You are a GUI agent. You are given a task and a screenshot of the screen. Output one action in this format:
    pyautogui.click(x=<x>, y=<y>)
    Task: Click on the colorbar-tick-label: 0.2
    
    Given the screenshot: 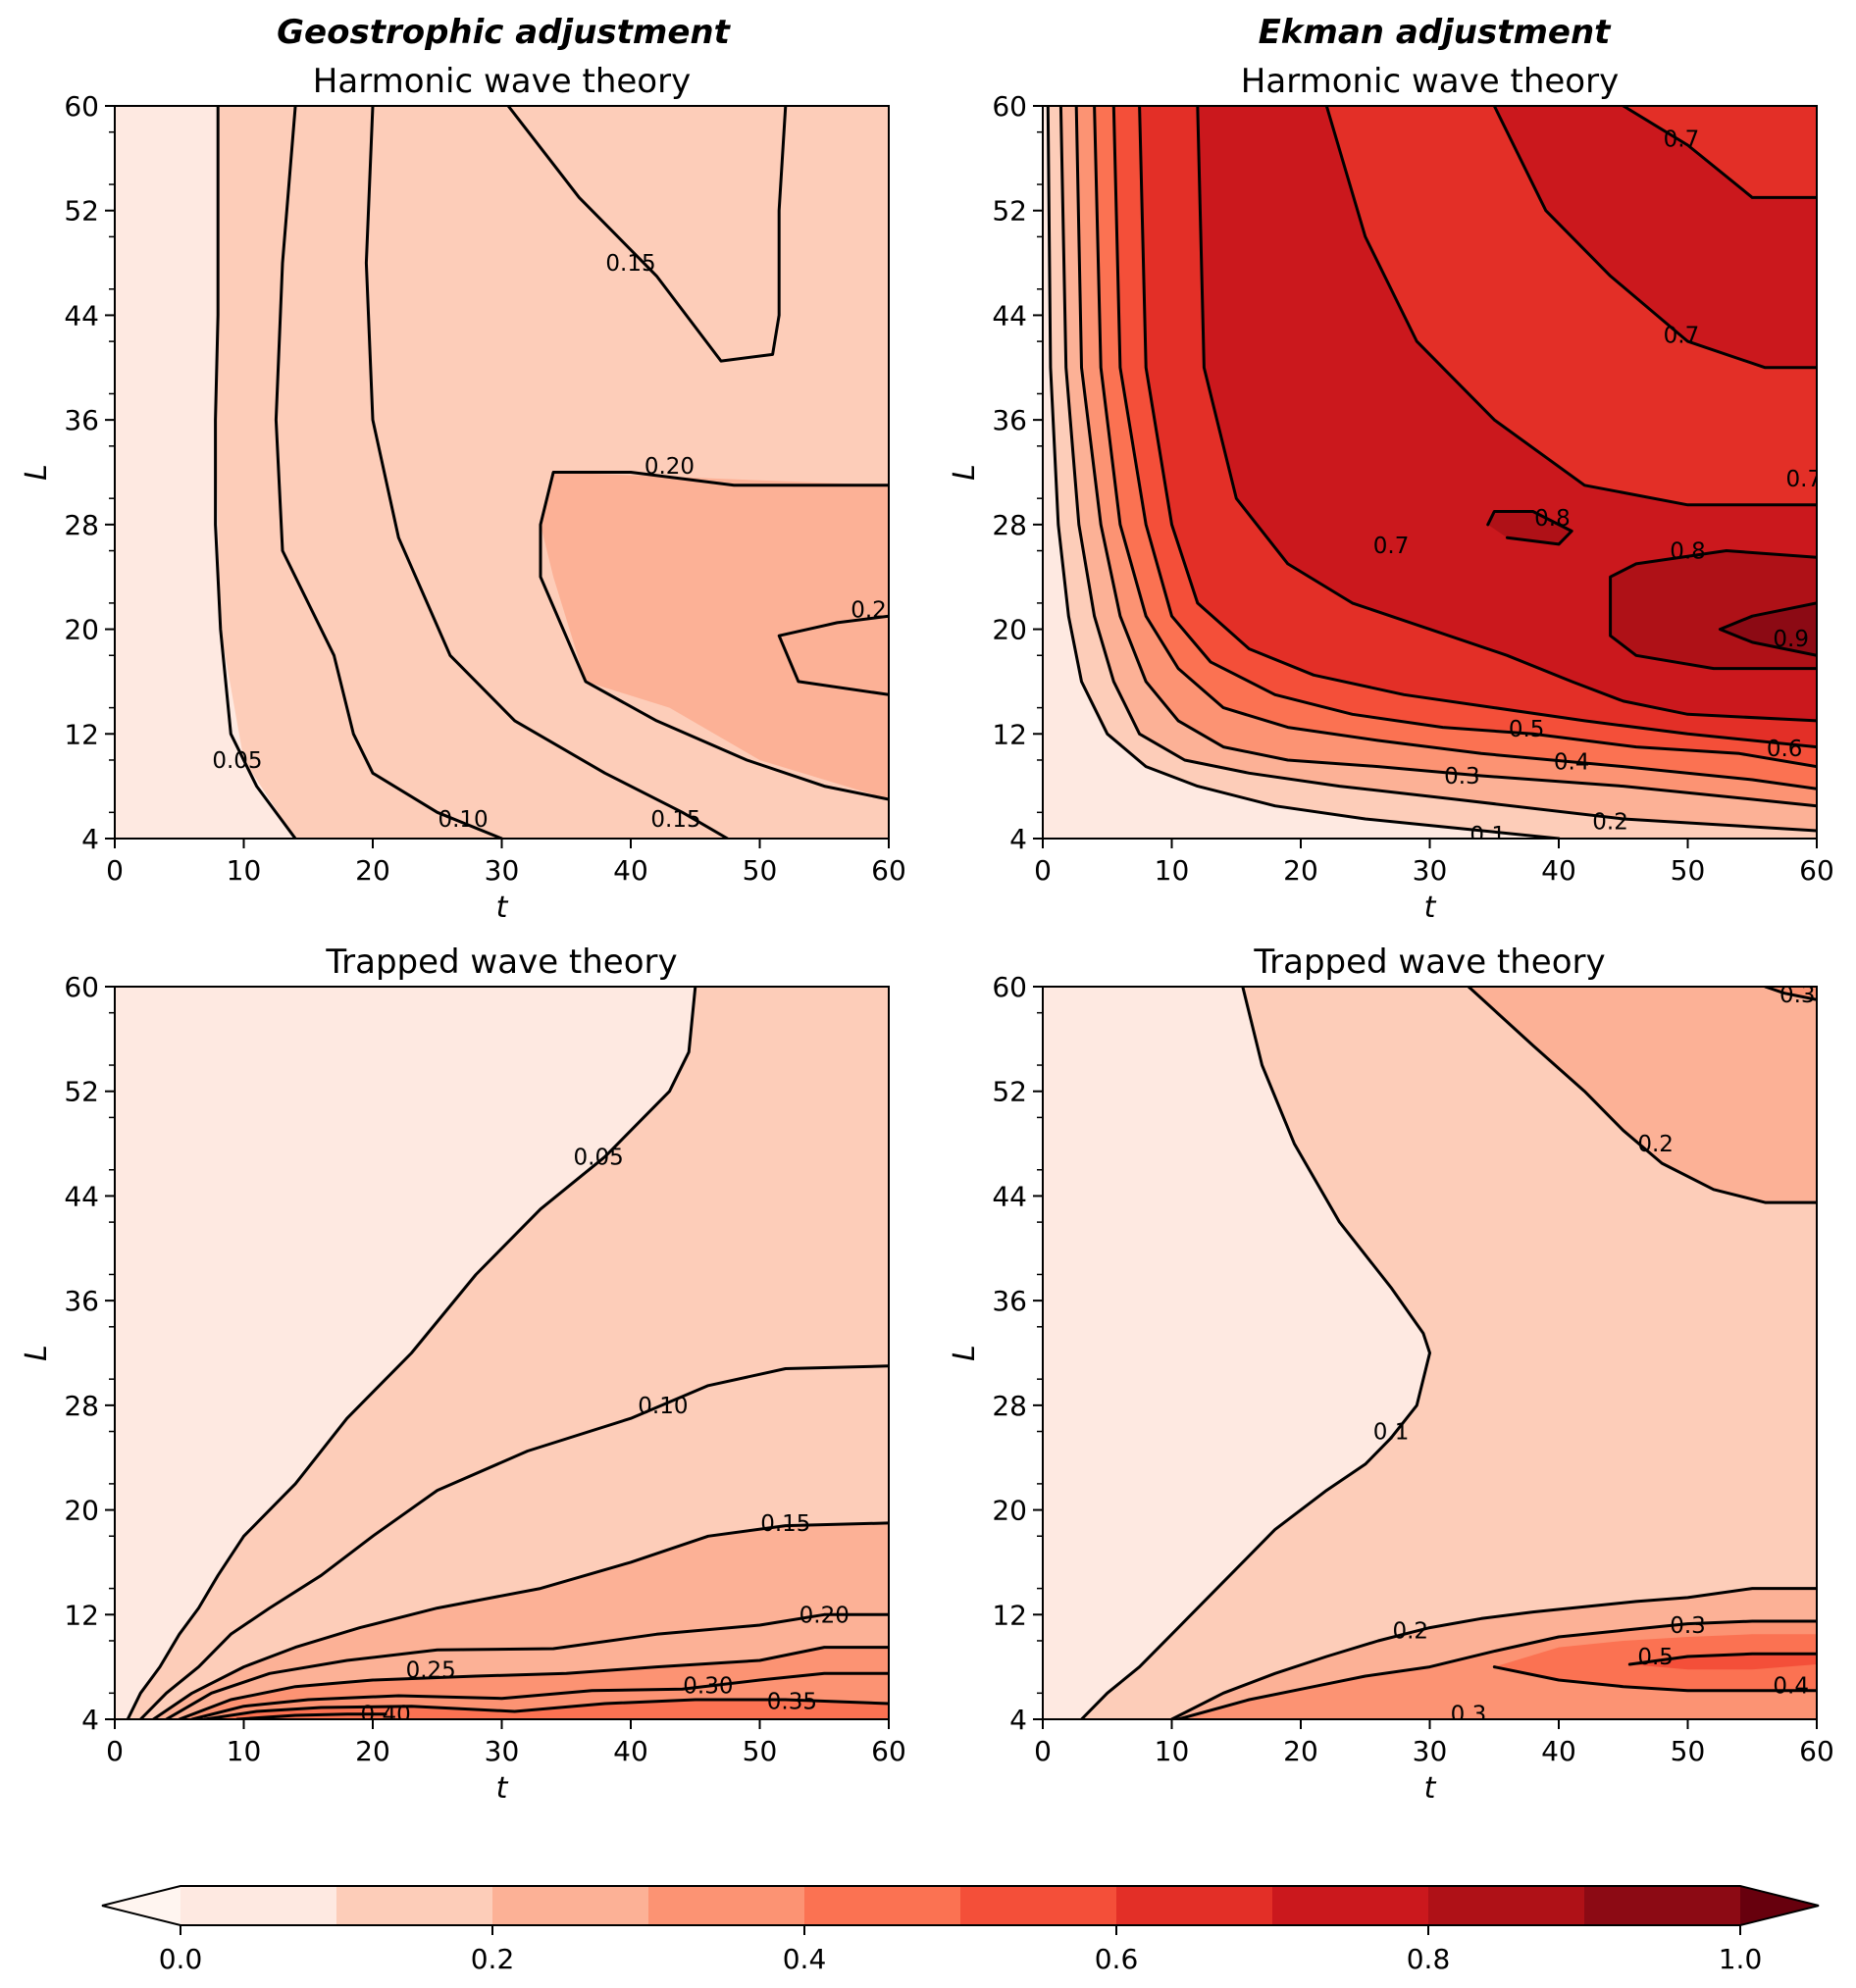 What is the action you would take?
    pyautogui.click(x=493, y=1959)
    